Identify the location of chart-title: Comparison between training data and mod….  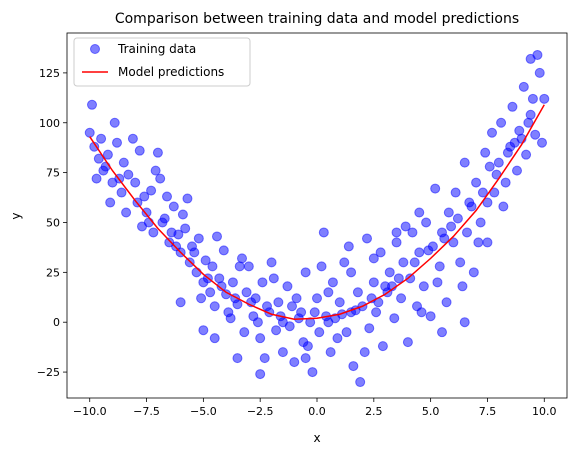
(317, 19).